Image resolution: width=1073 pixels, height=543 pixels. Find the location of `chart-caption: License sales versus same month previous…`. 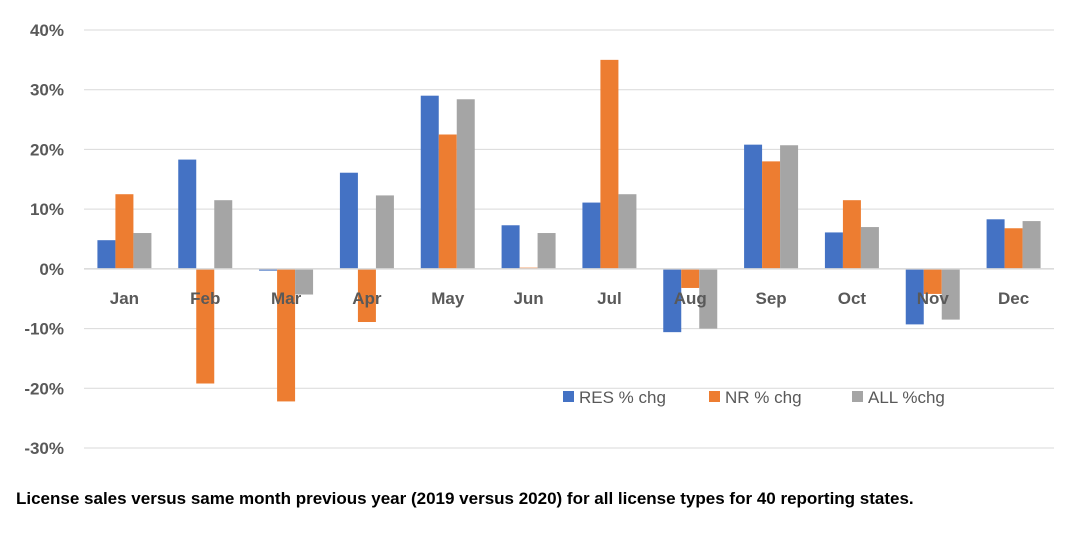

chart-caption: License sales versus same month previous… is located at coordinates (465, 498).